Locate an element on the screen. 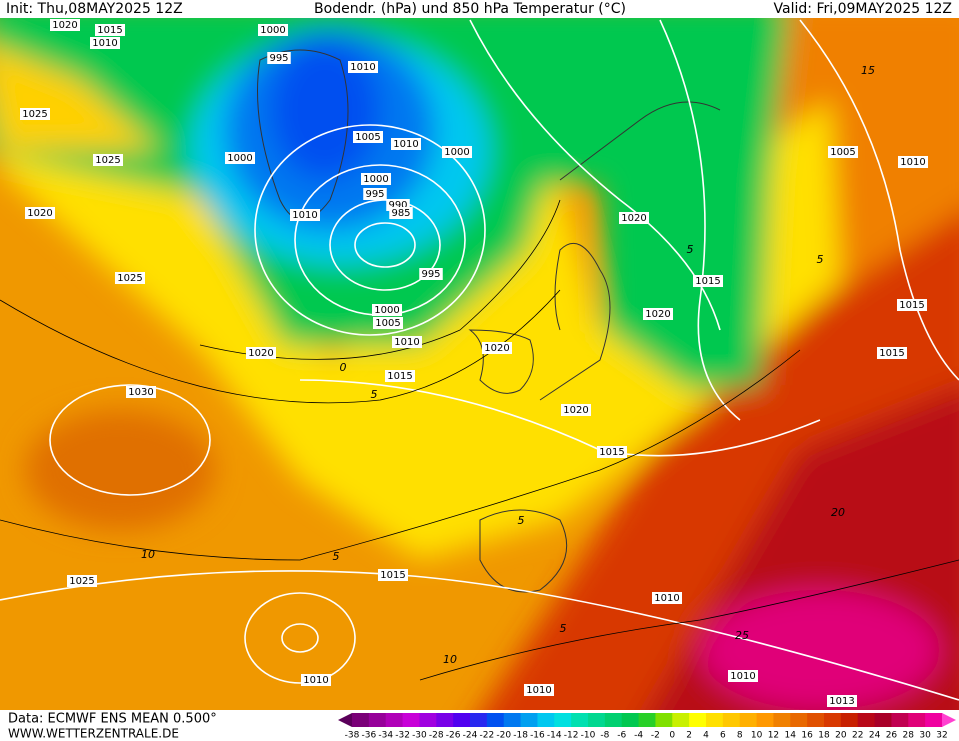 The image size is (959, 741). colorbar-label: 0 is located at coordinates (672, 736).